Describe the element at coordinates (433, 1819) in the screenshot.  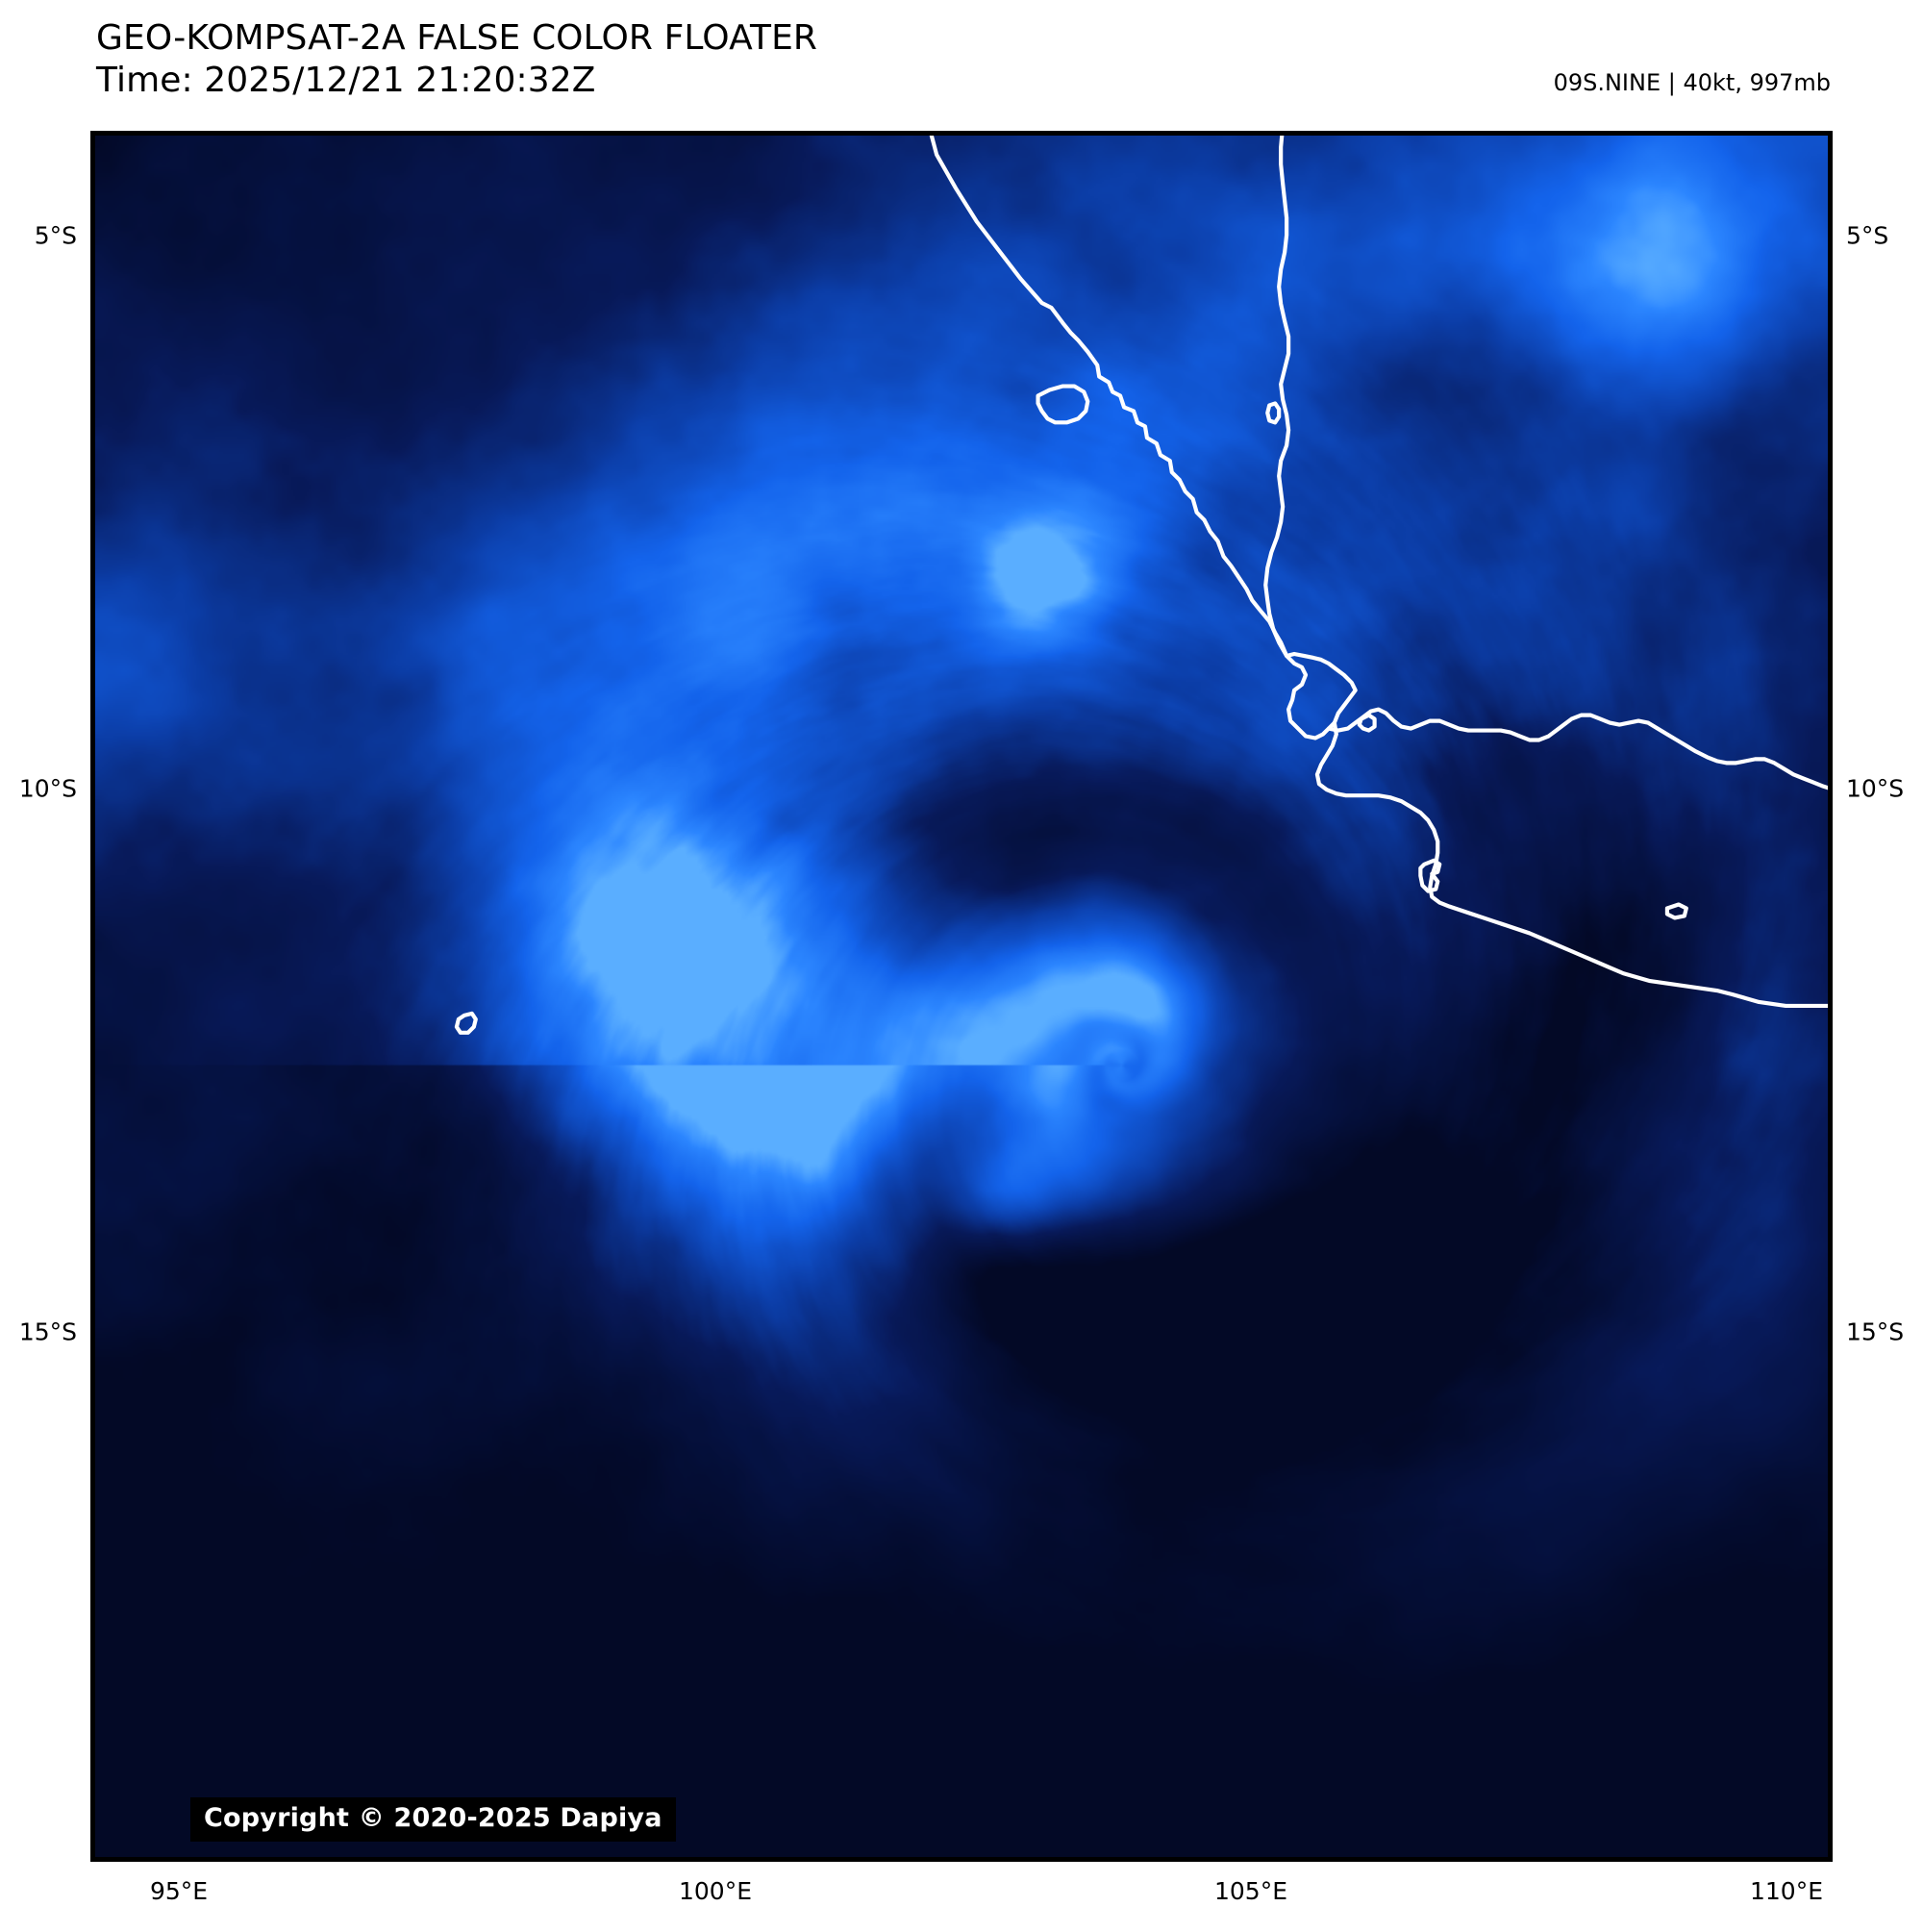
I see `copyright-banner: Copyright © 2020-2025 Dapiya` at that location.